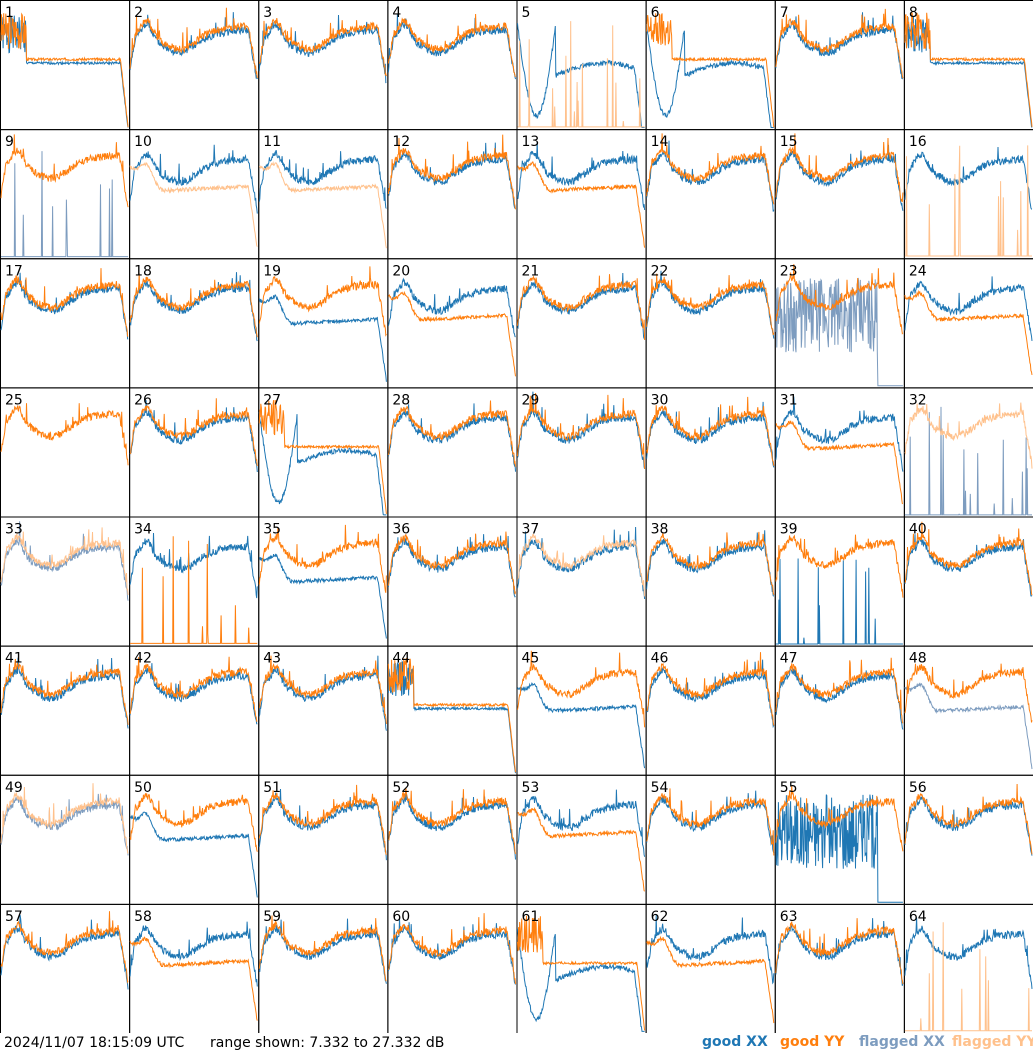 Image resolution: width=1033 pixels, height=1053 pixels. What do you see at coordinates (660, 142) in the screenshot?
I see `panel-label: 14` at bounding box center [660, 142].